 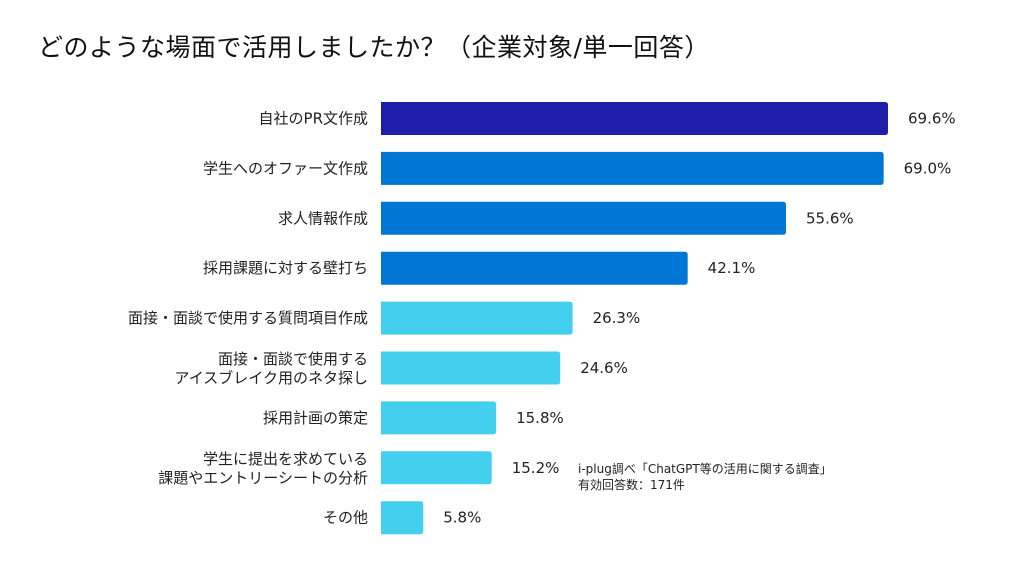 I want to click on category-label: 面接・面談で使用する質問項目作成, so click(x=248, y=318).